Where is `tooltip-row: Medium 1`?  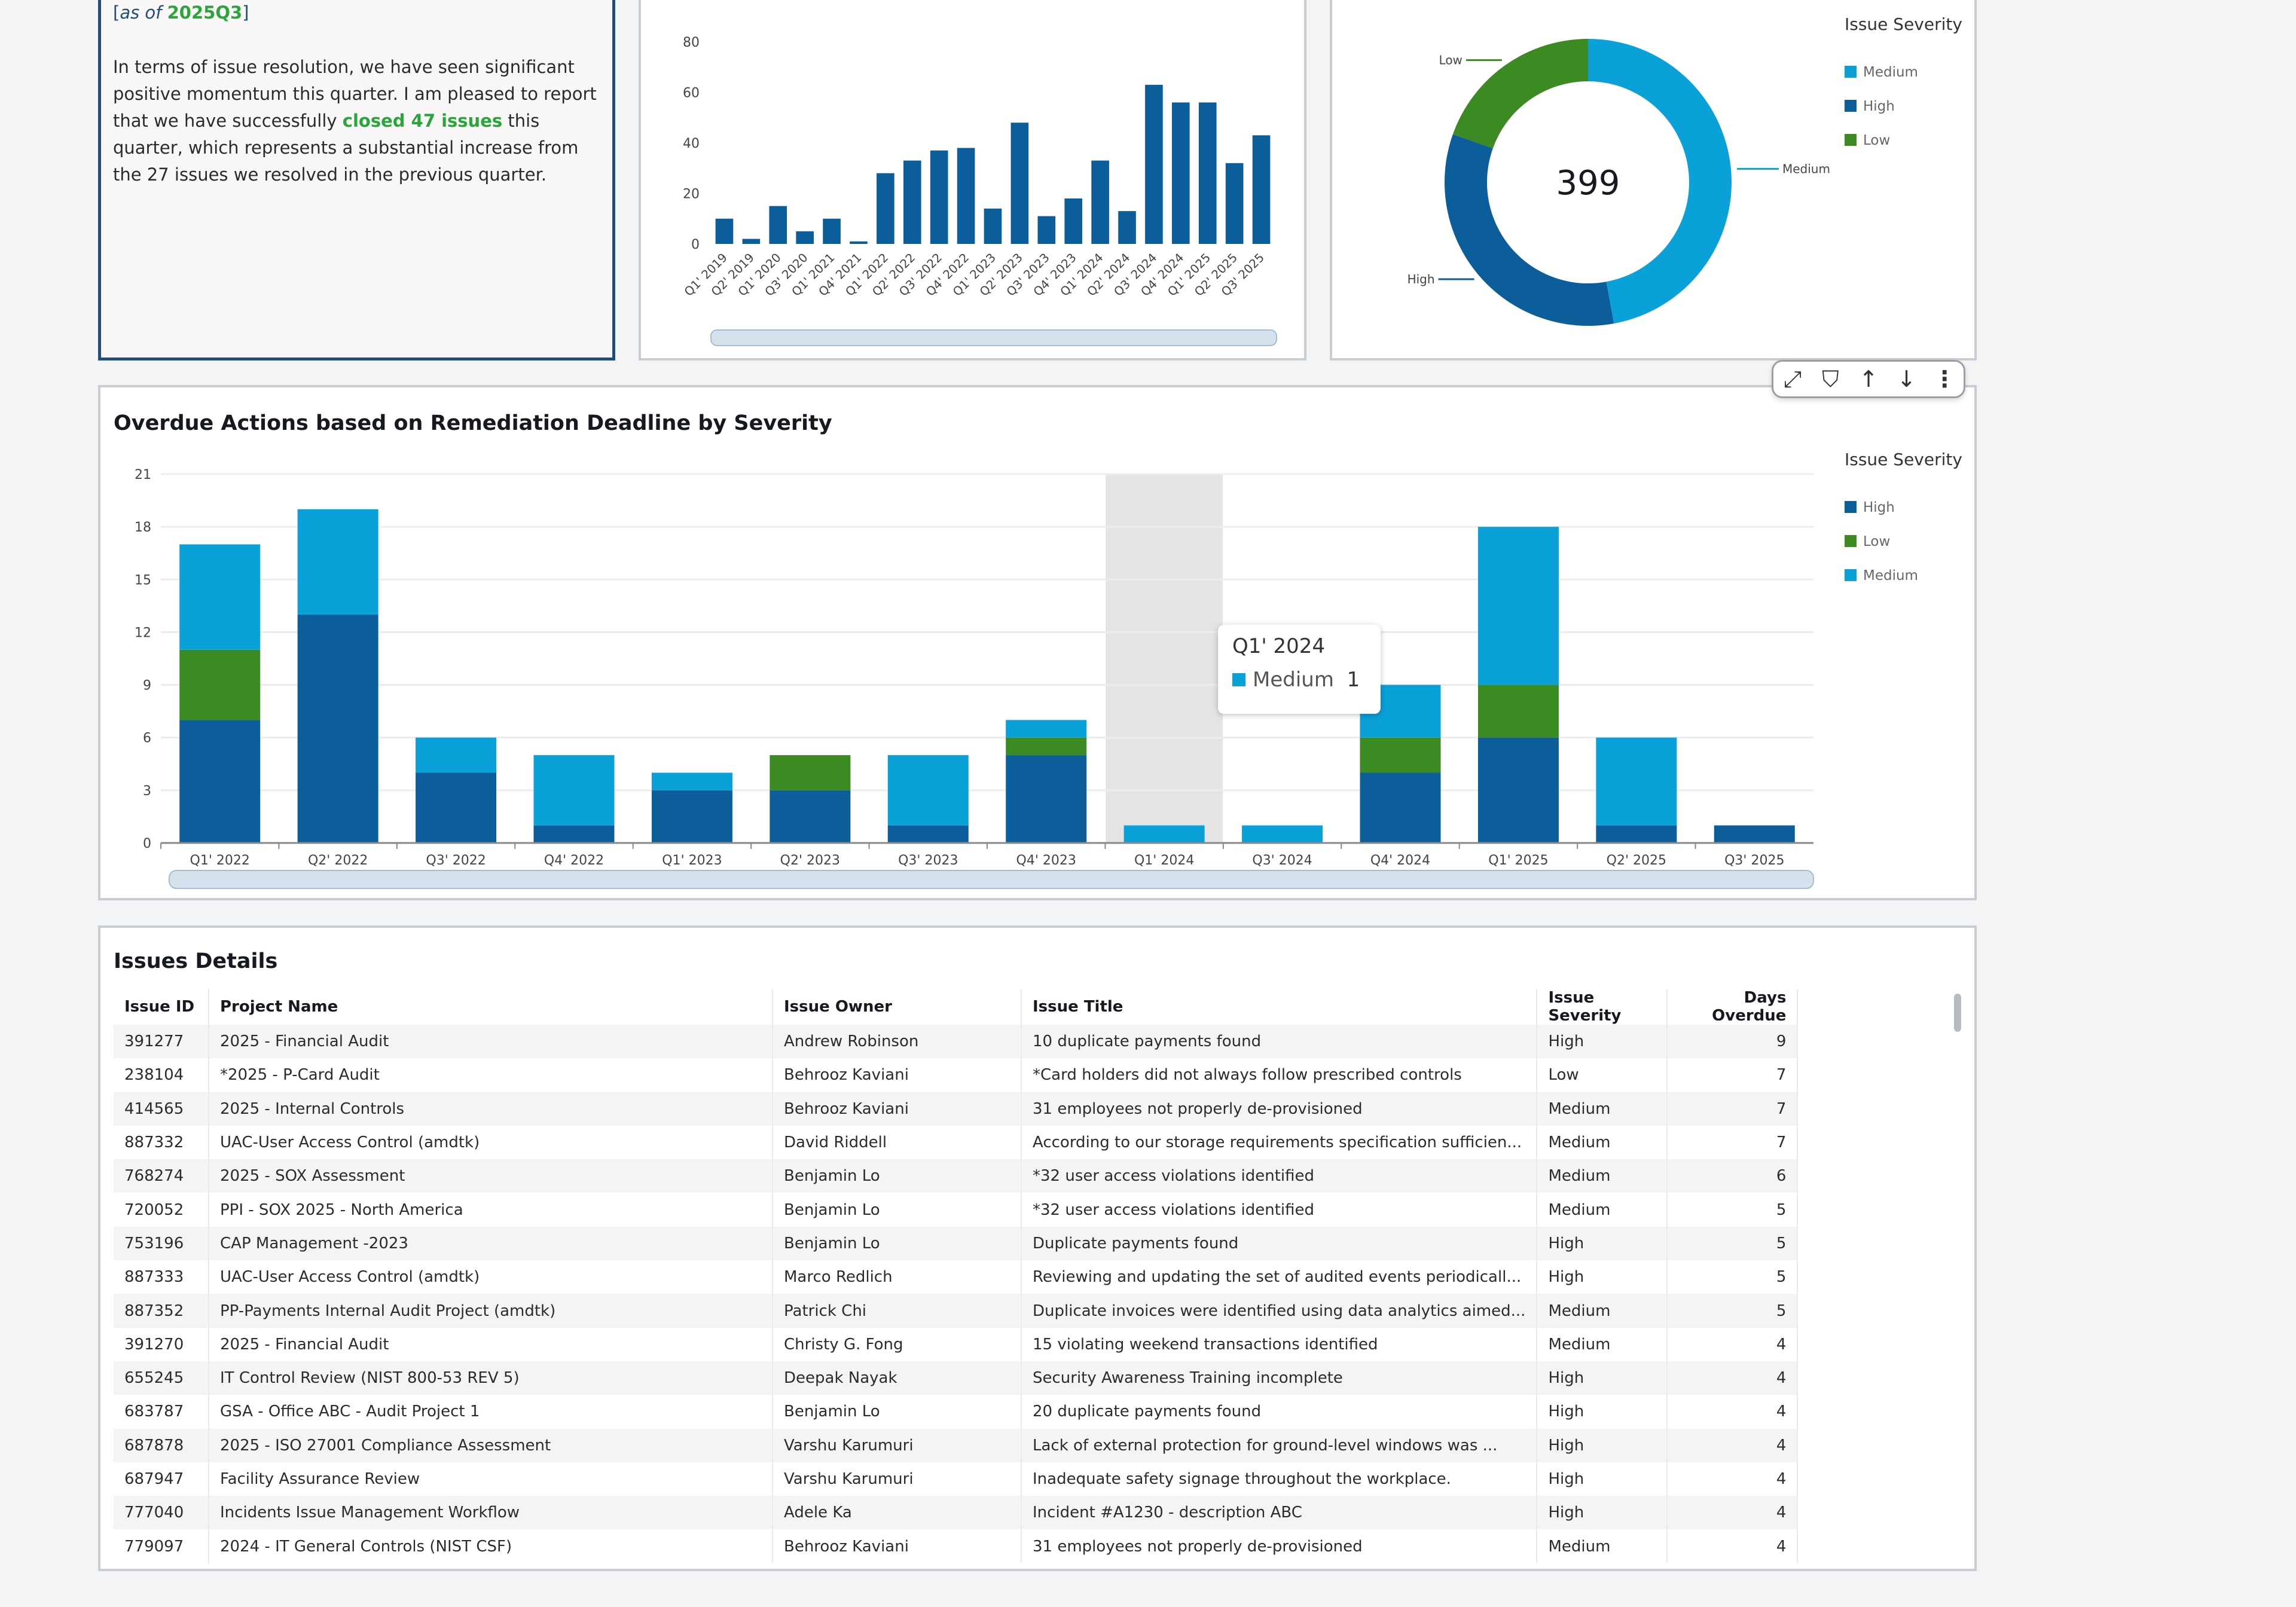
tooltip-row: Medium 1 is located at coordinates (1299, 680).